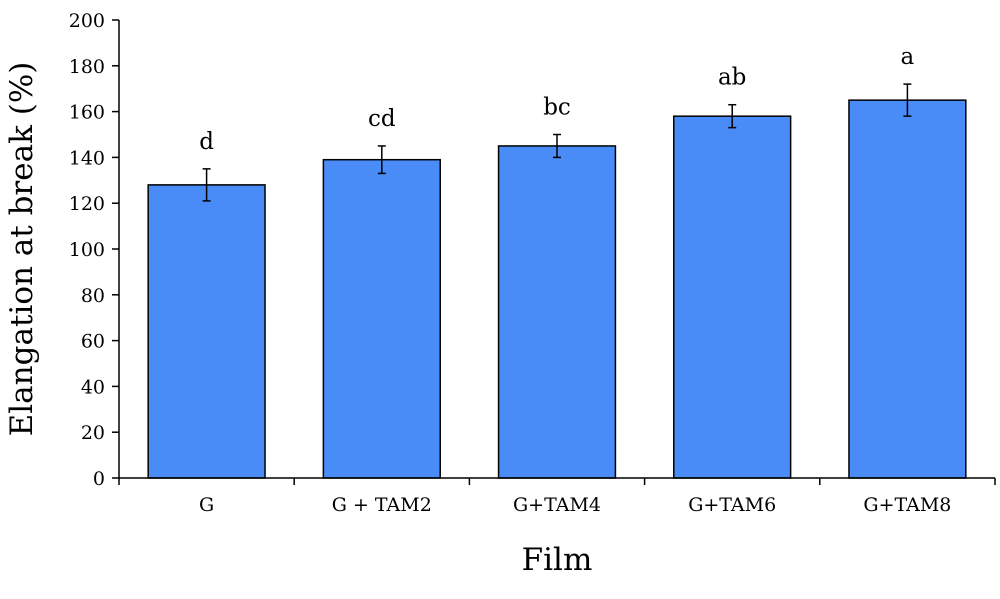 The image size is (1000, 599). I want to click on y-tick-label: 40, so click(93, 387).